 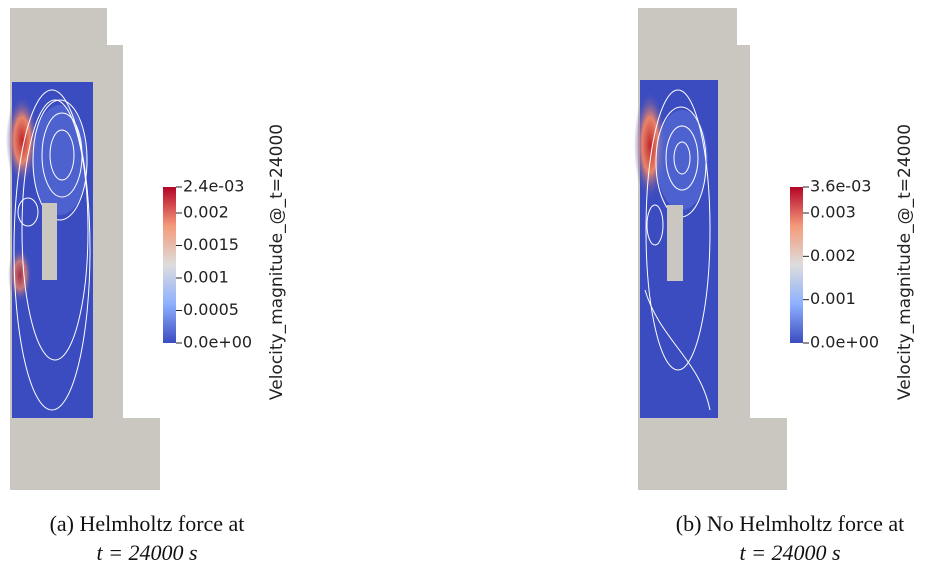 I want to click on tick-label: 2.4e-03, so click(x=213, y=186).